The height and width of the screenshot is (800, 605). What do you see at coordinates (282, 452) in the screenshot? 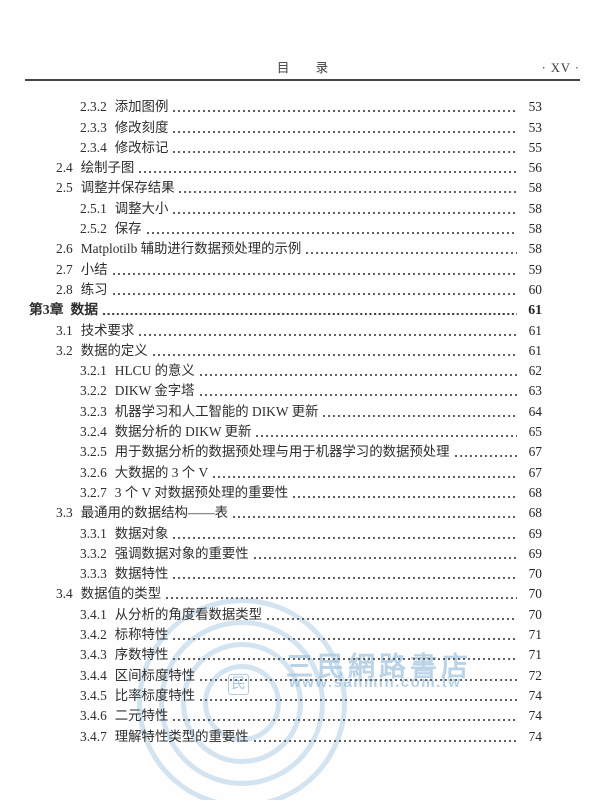
I see `toc-entry-title: 用于数据分析的数据预处理与用于机器学习的数据预处理` at bounding box center [282, 452].